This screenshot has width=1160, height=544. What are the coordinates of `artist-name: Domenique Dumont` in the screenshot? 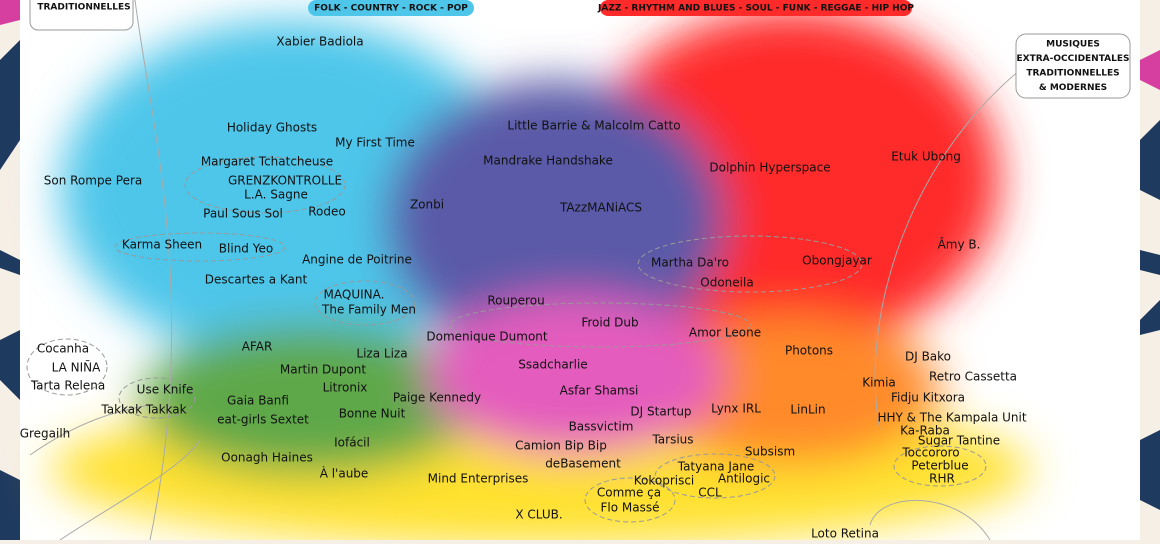 It's located at (486, 337).